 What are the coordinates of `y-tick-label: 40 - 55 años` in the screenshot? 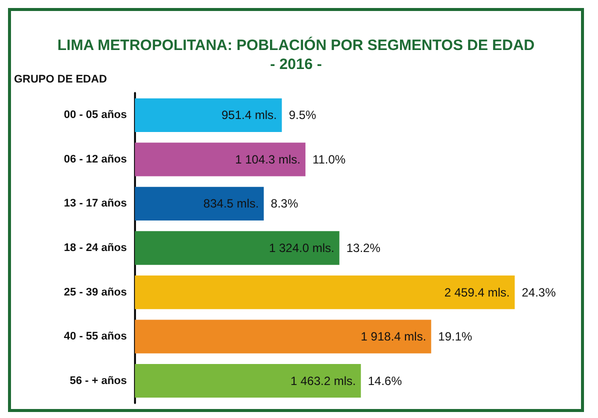 It's located at (95, 336).